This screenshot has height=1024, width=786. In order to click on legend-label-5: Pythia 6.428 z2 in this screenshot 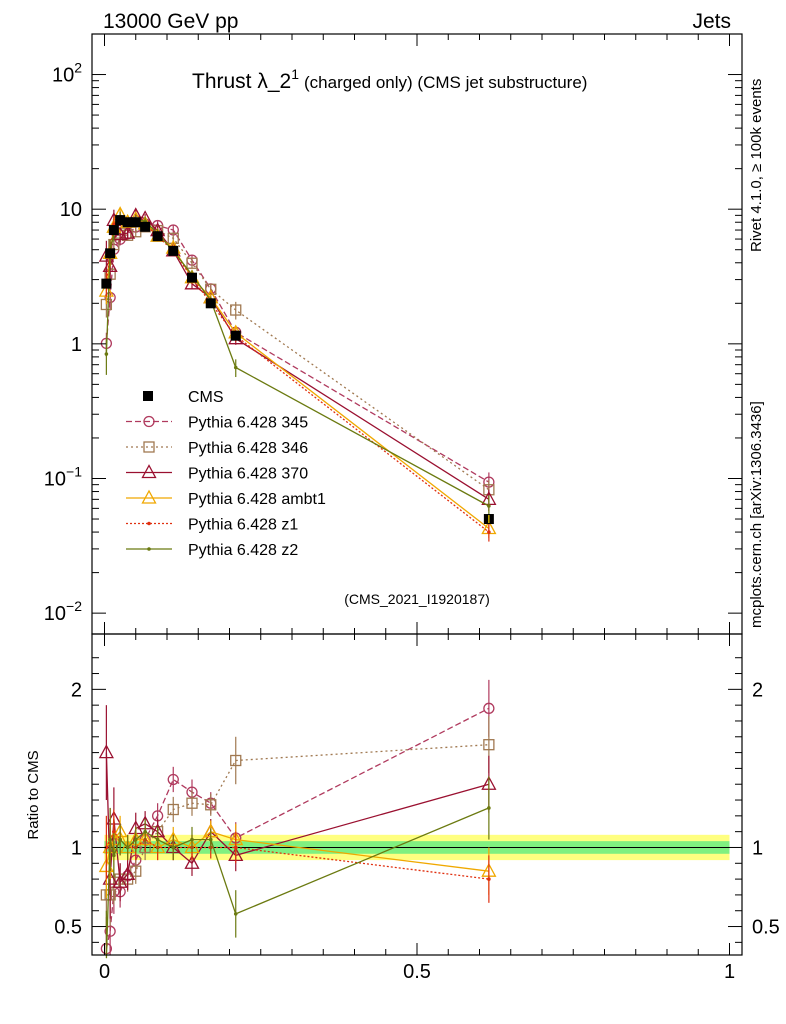, I will do `click(243, 550)`.